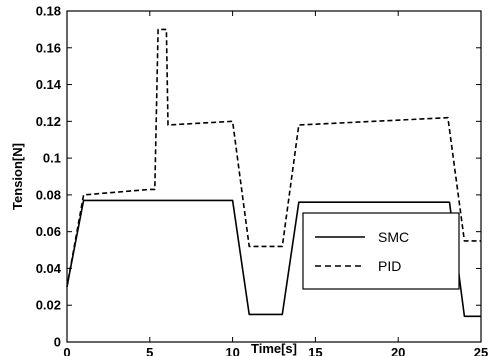  Describe the element at coordinates (48, 47) in the screenshot. I see `y-tick-label: 0.16` at that location.